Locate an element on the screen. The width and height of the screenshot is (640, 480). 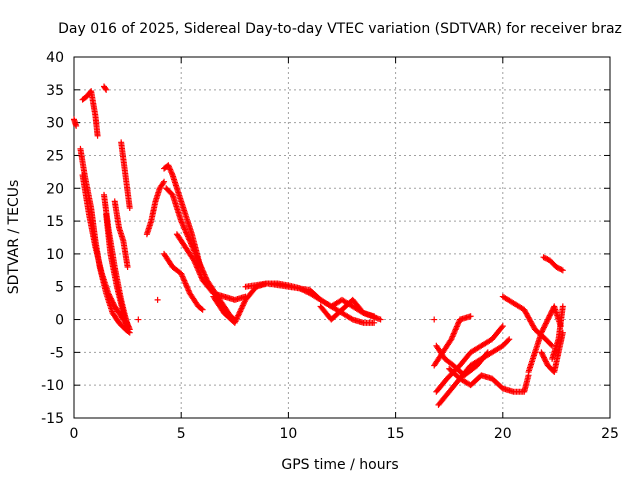
y-tick-label: 20 is located at coordinates (55, 189).